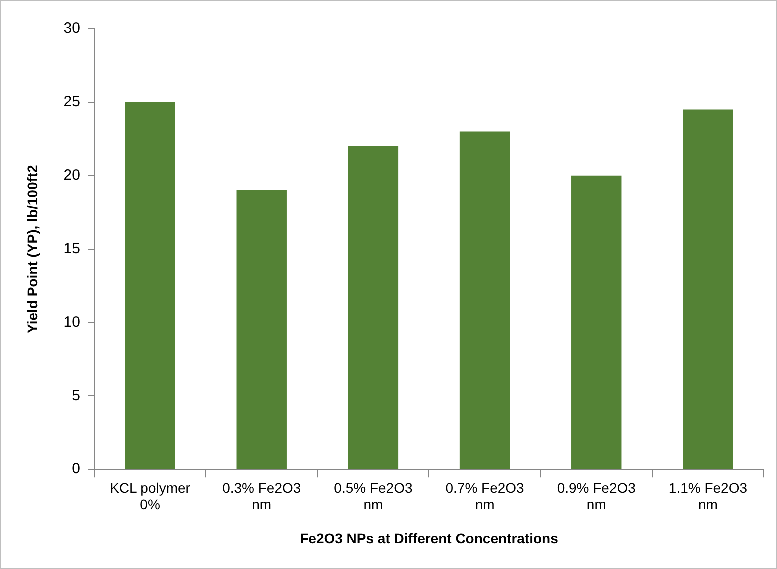 This screenshot has width=777, height=569. I want to click on y-tick-label: 5, so click(76, 395).